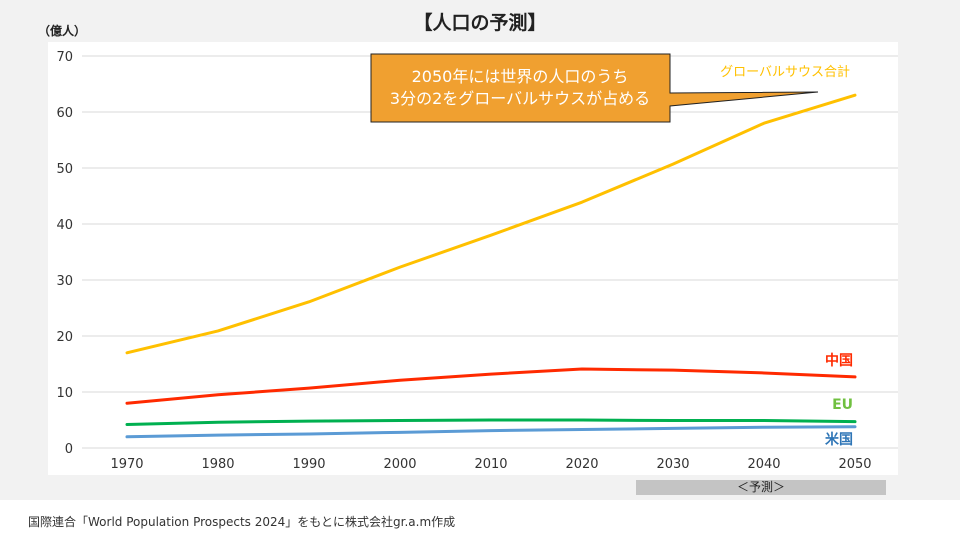 The height and width of the screenshot is (543, 960). I want to click on x-tick-label: 1970, so click(126, 464).